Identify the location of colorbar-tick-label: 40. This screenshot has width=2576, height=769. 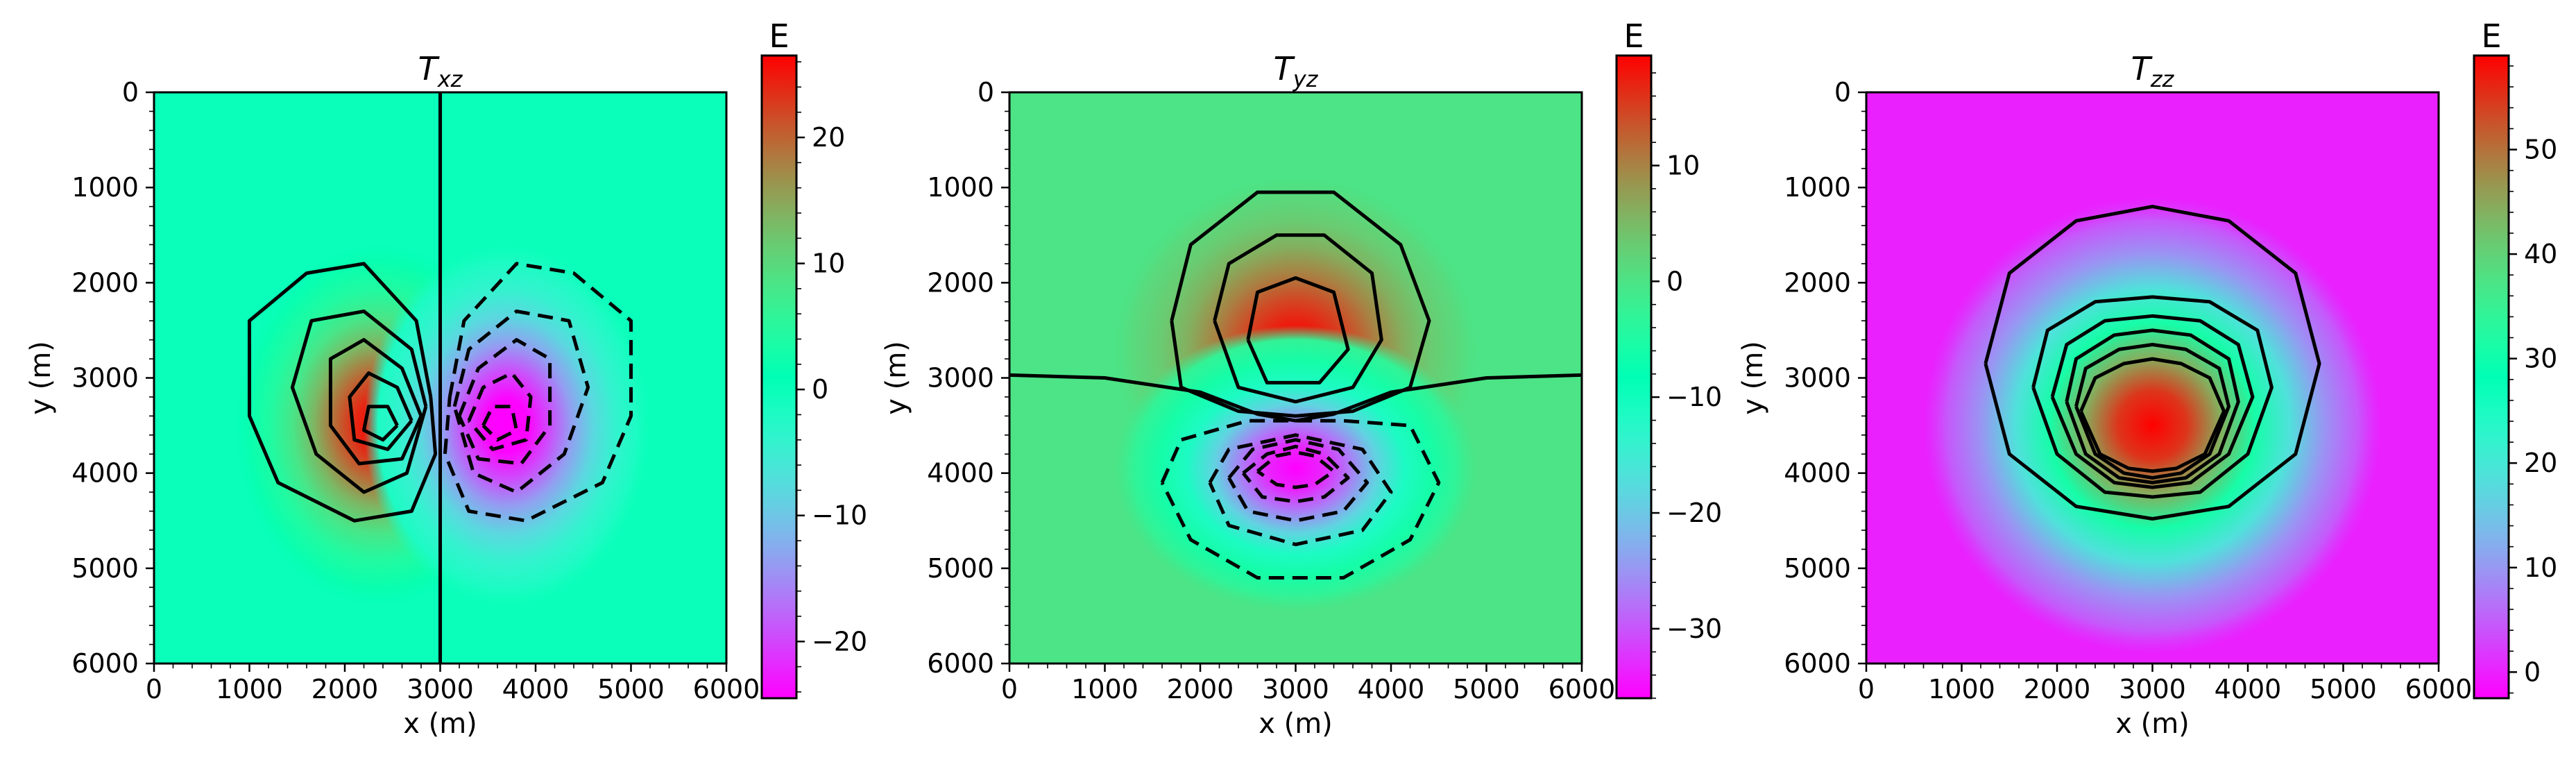
(2540, 254).